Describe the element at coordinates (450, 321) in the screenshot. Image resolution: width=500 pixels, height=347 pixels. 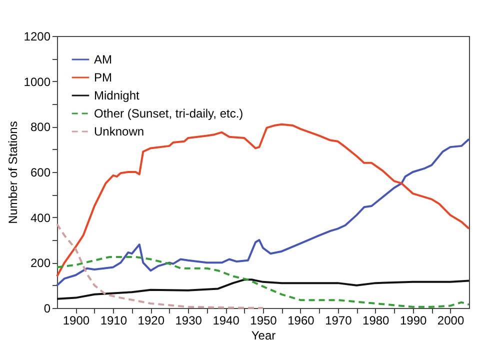
I see `x-tick-label: 2000` at that location.